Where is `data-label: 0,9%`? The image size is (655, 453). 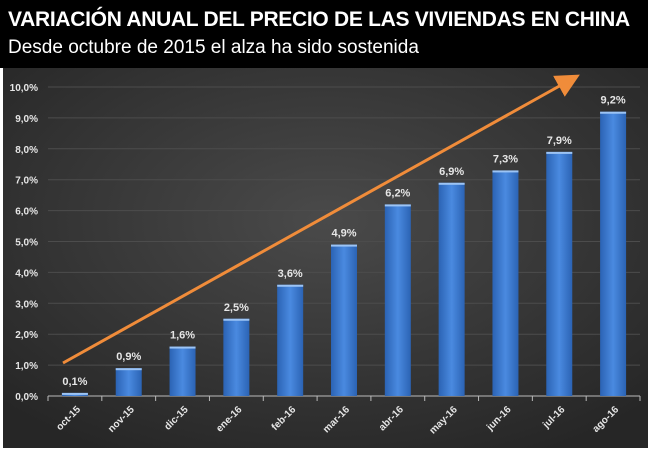 data-label: 0,9% is located at coordinates (128, 357).